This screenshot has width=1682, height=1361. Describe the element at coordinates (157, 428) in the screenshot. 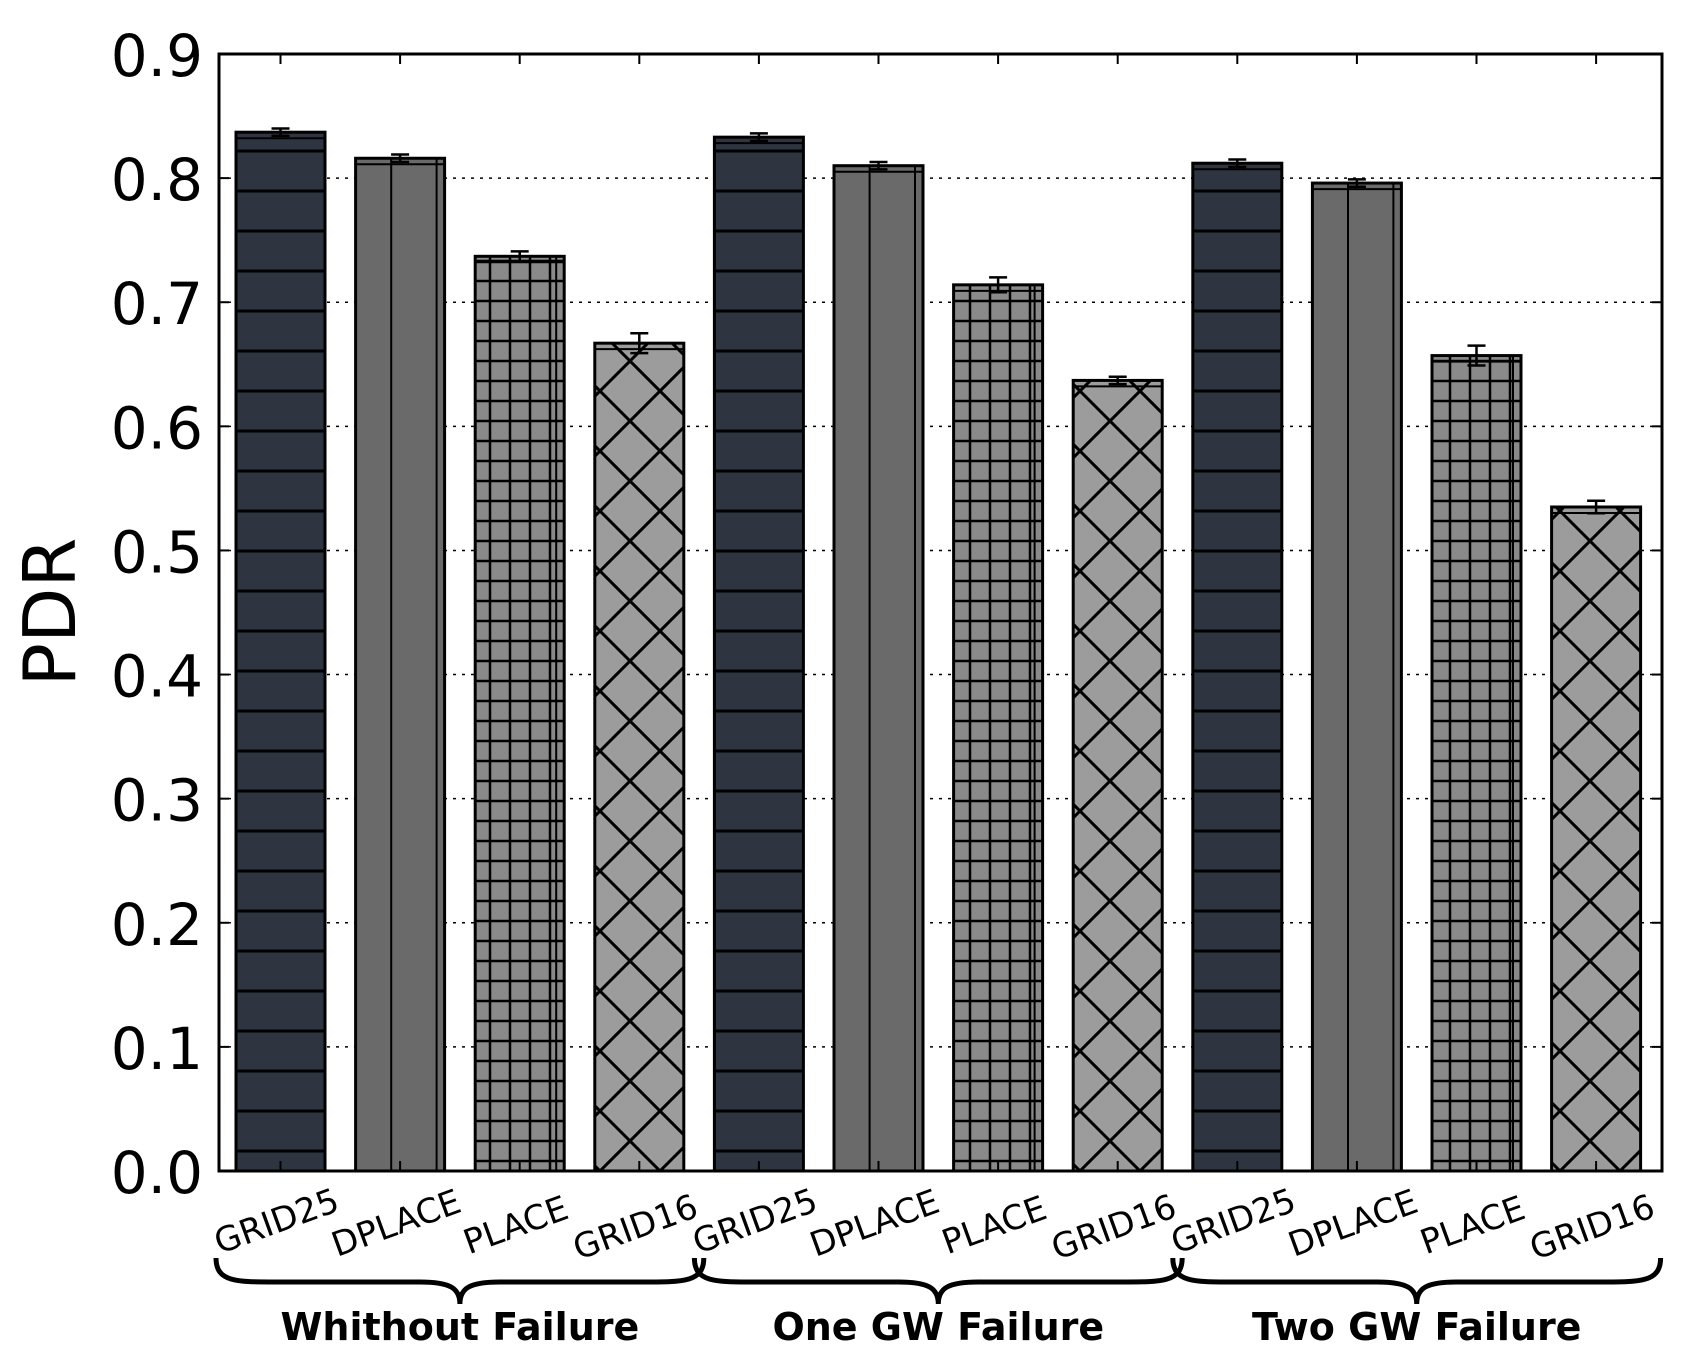

I see `y-tick-label: 0.6` at that location.